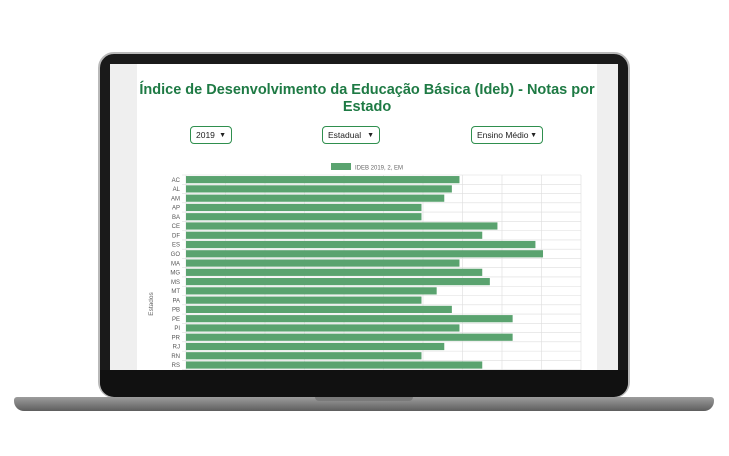 This screenshot has height=456, width=729. I want to click on laptop-base, so click(364, 404).